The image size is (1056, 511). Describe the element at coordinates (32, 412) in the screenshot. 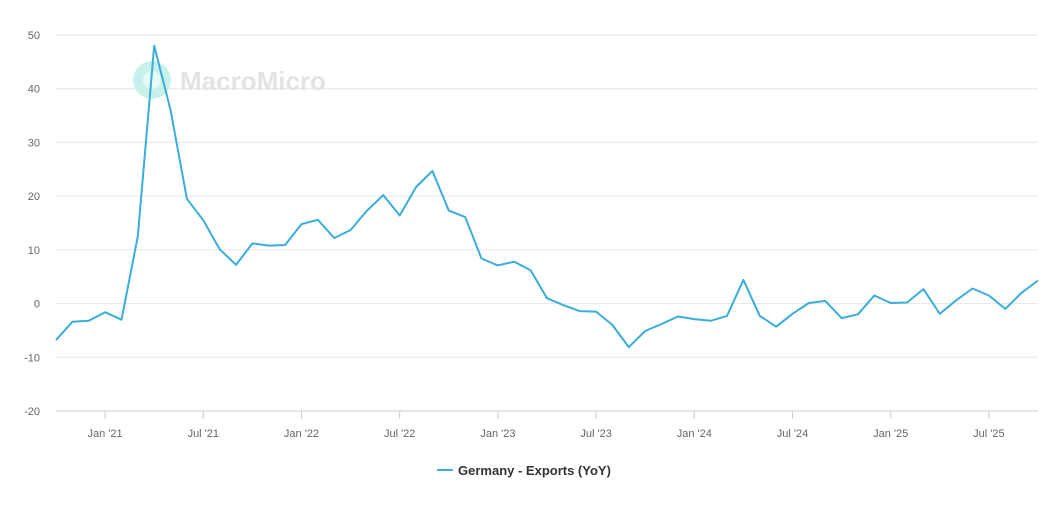

I see `y-tick-label: -20` at that location.